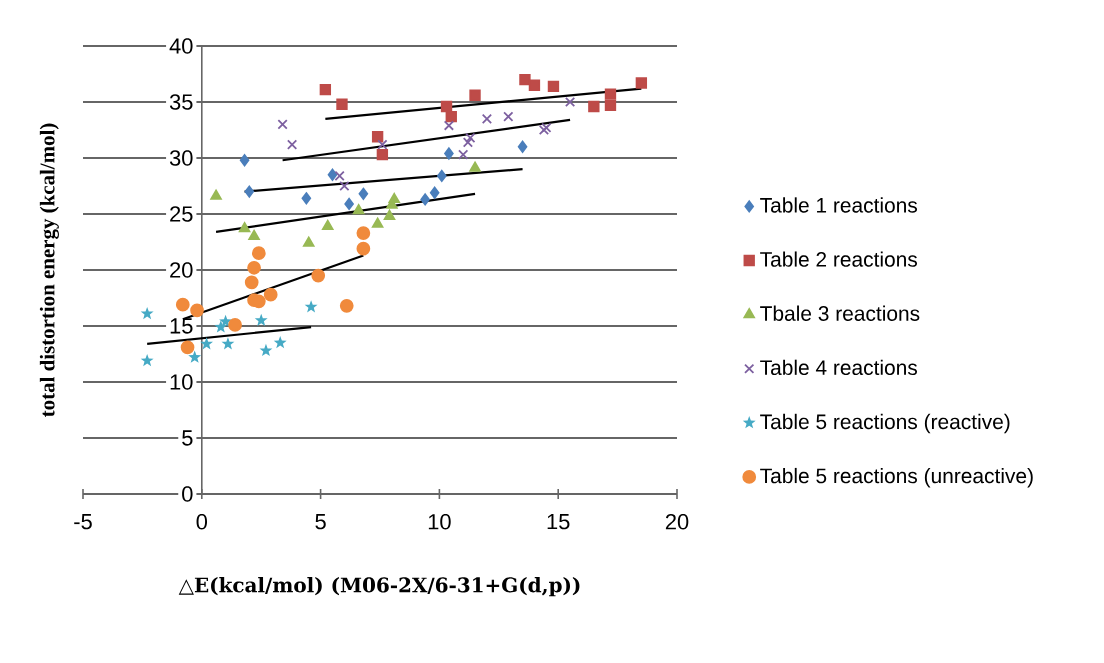 This screenshot has height=663, width=1104. What do you see at coordinates (840, 313) in the screenshot?
I see `legend-label: Tbale 3 reactions` at bounding box center [840, 313].